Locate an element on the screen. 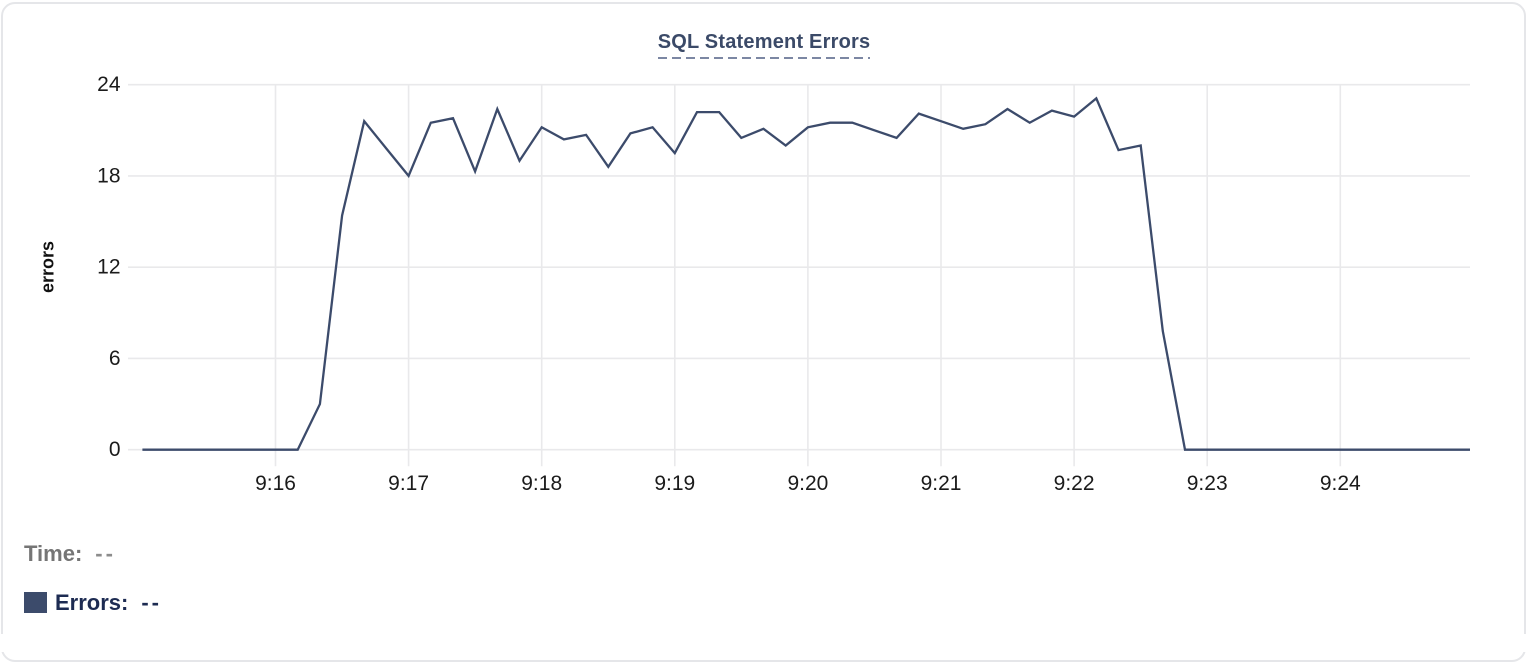 Image resolution: width=1528 pixels, height=662 pixels. chart-title-wrap: SQL Statement Errors is located at coordinates (764, 45).